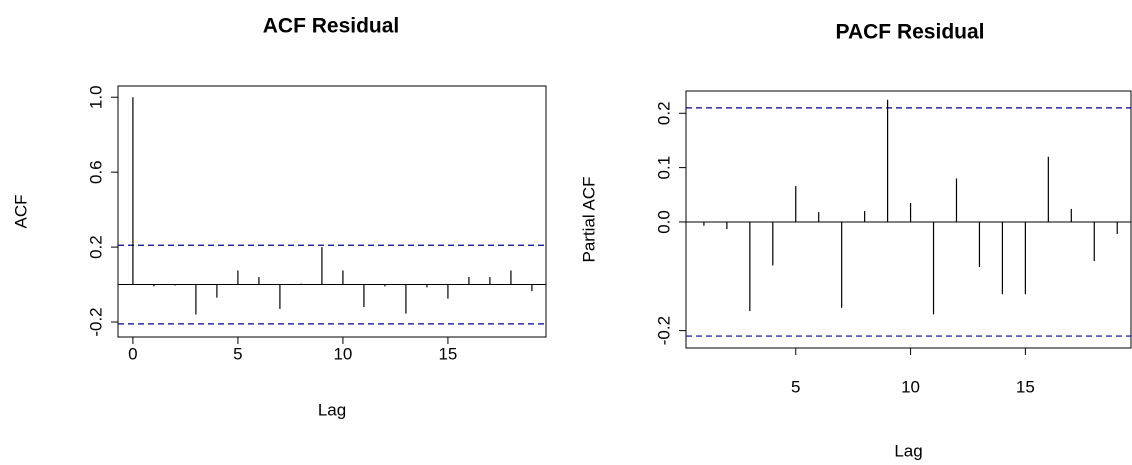 Image resolution: width=1132 pixels, height=465 pixels. What do you see at coordinates (910, 32) in the screenshot?
I see `chart-title: PACF Residual` at bounding box center [910, 32].